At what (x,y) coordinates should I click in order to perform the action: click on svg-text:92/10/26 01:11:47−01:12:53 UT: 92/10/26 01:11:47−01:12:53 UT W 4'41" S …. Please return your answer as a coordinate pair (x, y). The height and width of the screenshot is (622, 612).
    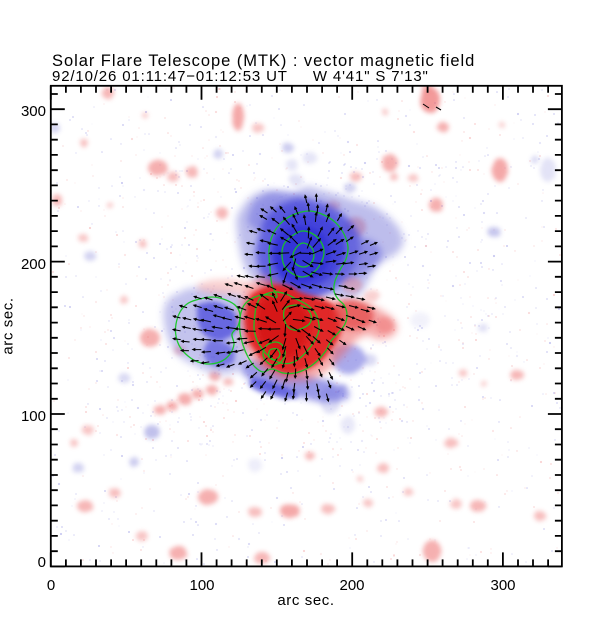
    Looking at the image, I should click on (240, 76).